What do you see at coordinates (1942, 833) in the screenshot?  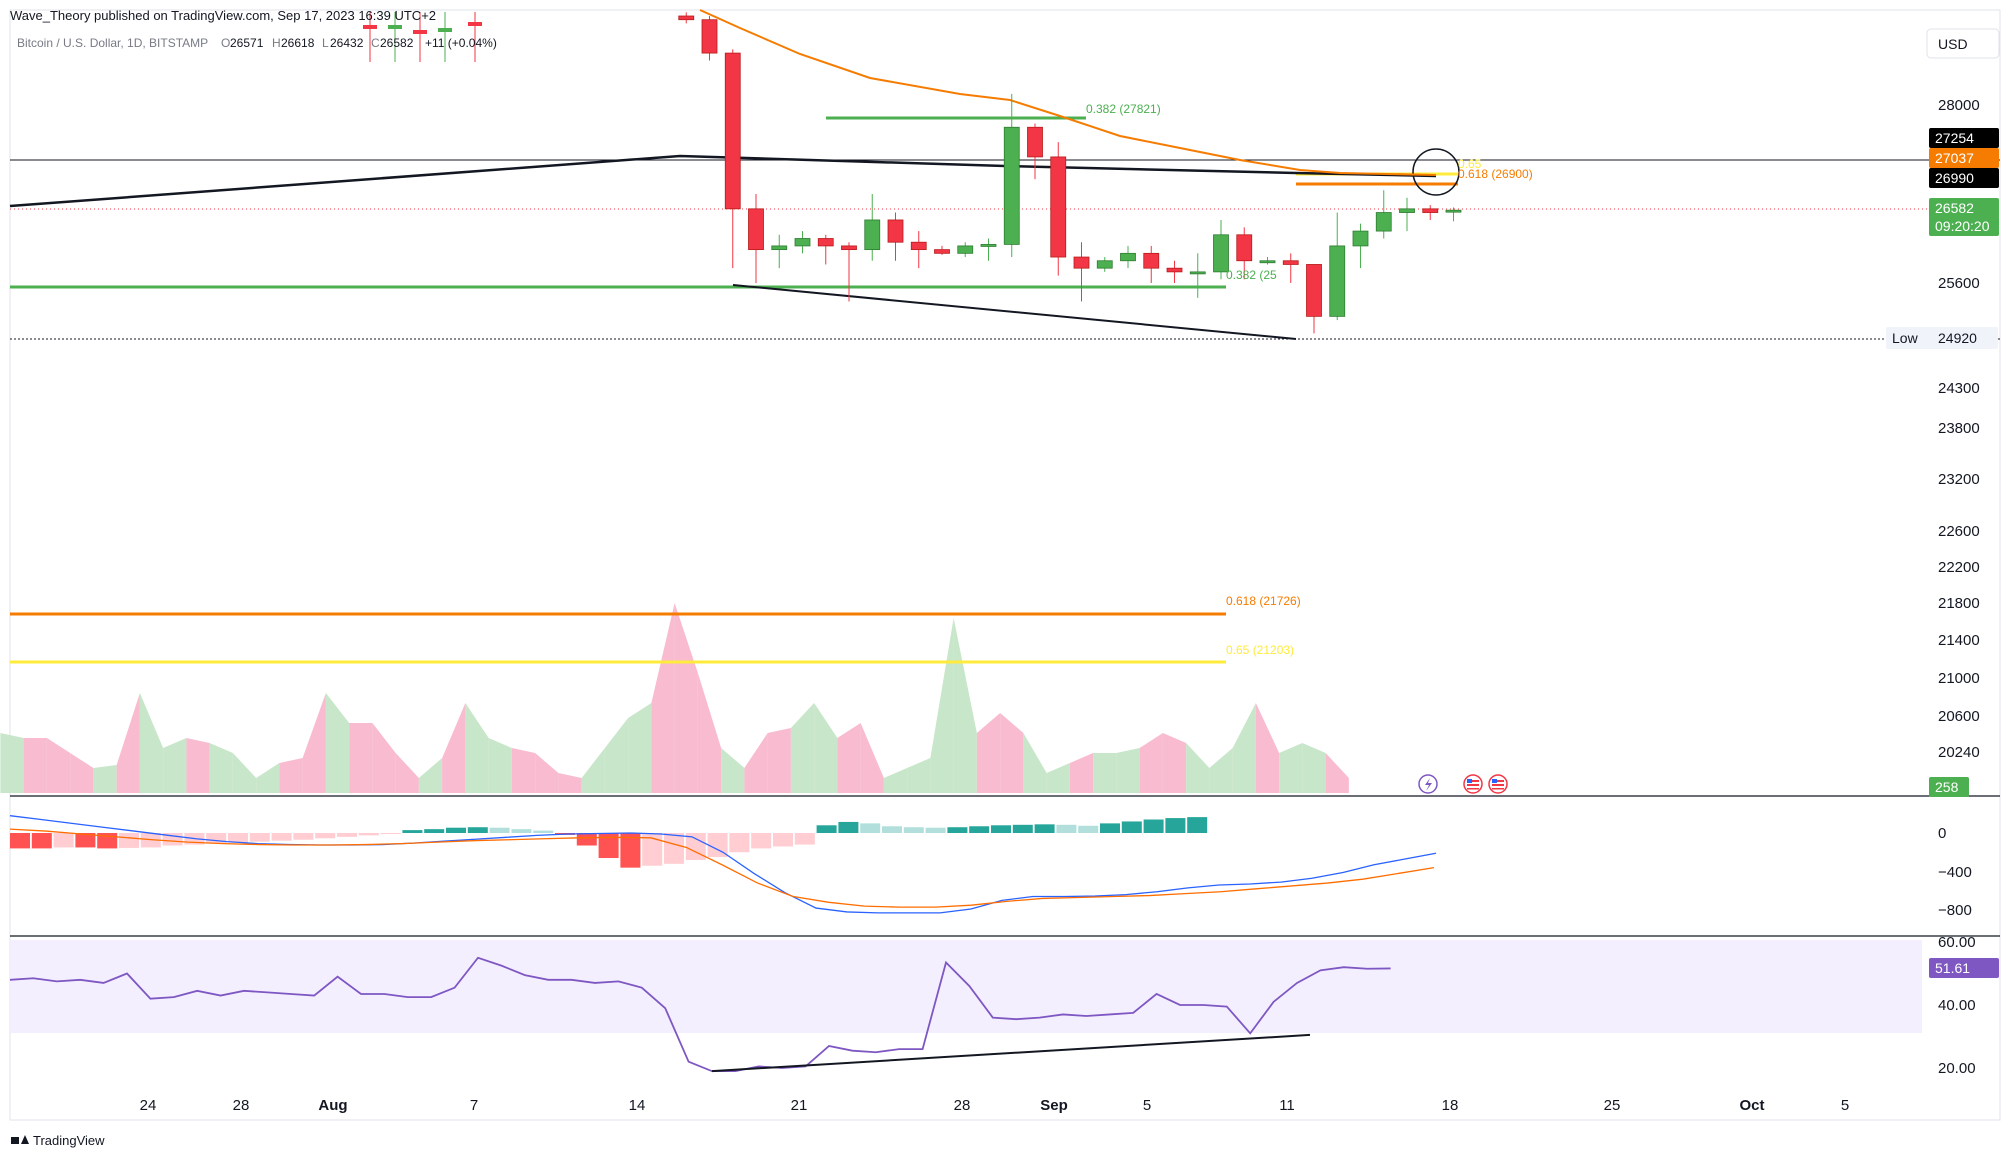 I see `macd-tick-label: 0` at bounding box center [1942, 833].